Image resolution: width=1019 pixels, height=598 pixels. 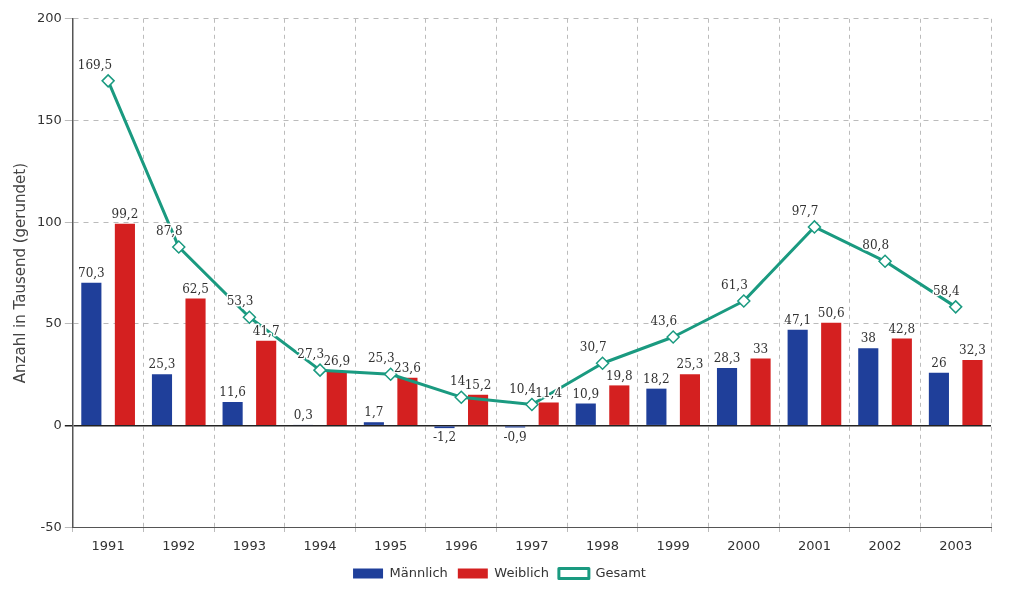 What do you see at coordinates (939, 362) in the screenshot?
I see `data-label: 26` at bounding box center [939, 362].